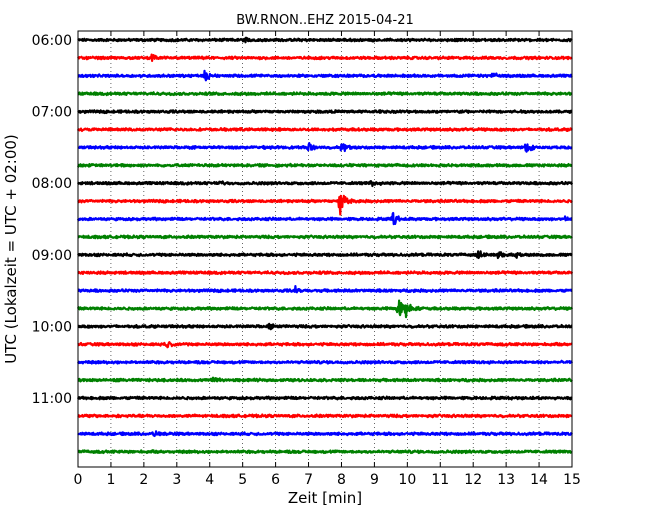 This screenshot has height=520, width=650. I want to click on x-tick-label: 5, so click(242, 480).